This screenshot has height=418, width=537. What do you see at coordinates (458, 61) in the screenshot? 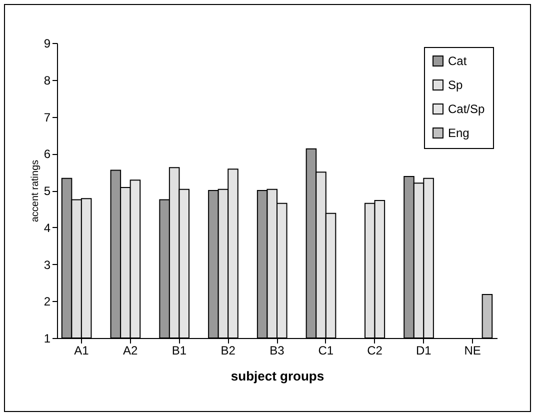
I see `legend-label: Cat` at bounding box center [458, 61].